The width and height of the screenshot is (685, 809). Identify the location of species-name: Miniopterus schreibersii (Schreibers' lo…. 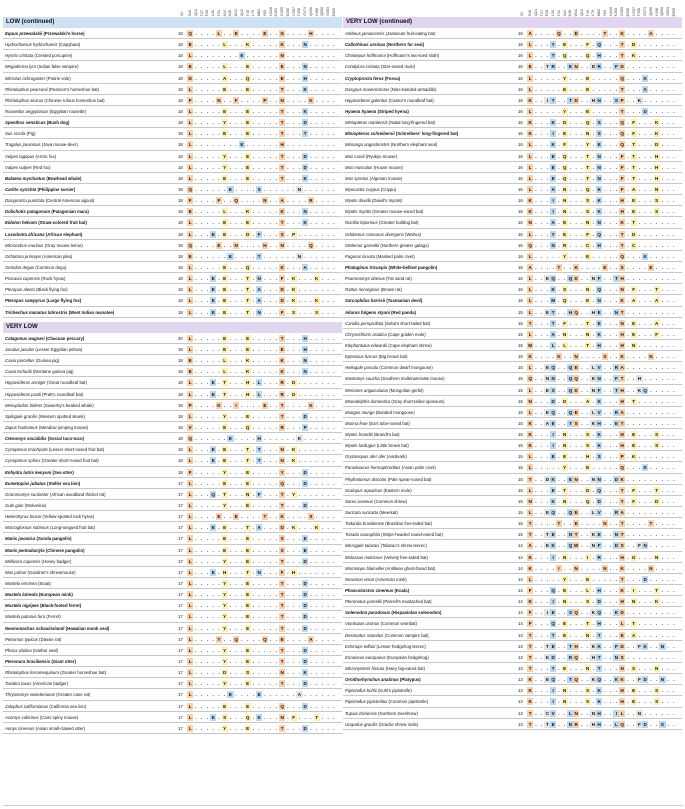
(429, 133).